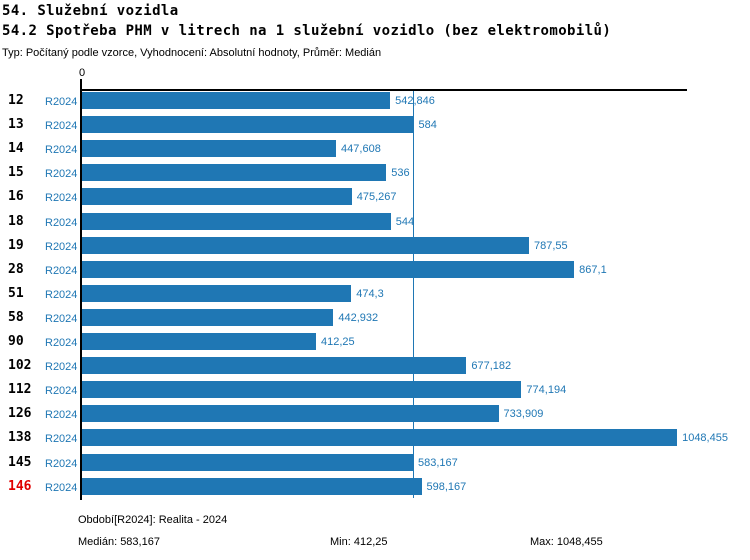 Image resolution: width=750 pixels, height=560 pixels. I want to click on footer-min-stat: Min: 412,25, so click(359, 542).